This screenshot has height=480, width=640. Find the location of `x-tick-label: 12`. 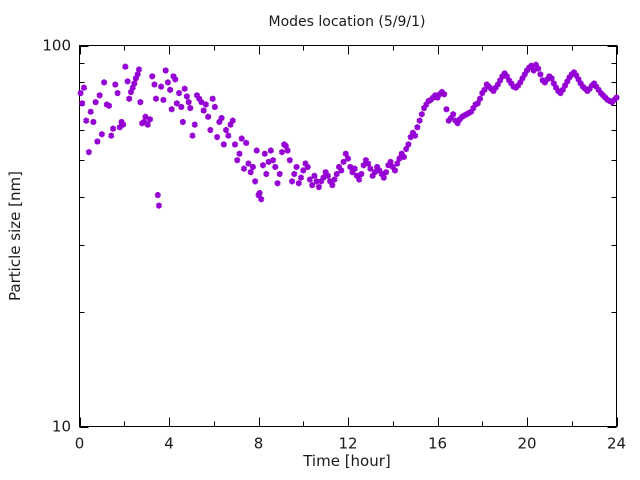

x-tick-label: 12 is located at coordinates (347, 444).